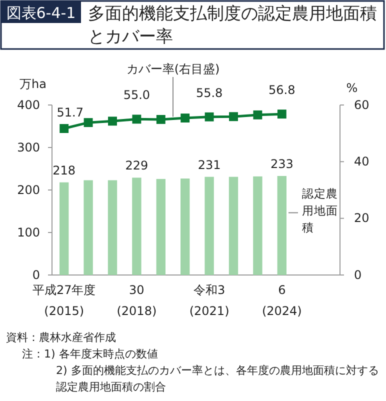 This screenshot has height=401, width=386. I want to click on data-label: 51.7, so click(70, 113).